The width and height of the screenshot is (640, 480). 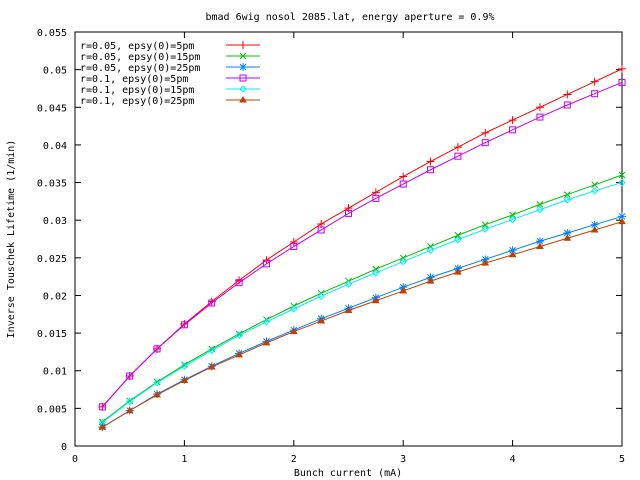 I want to click on x-tick-label: 3, so click(x=403, y=459).